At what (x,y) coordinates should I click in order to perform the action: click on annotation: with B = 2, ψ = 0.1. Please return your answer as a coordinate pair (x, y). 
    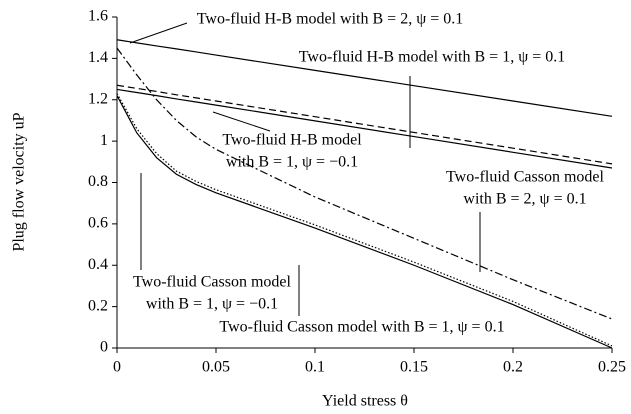
    Looking at the image, I should click on (524, 199).